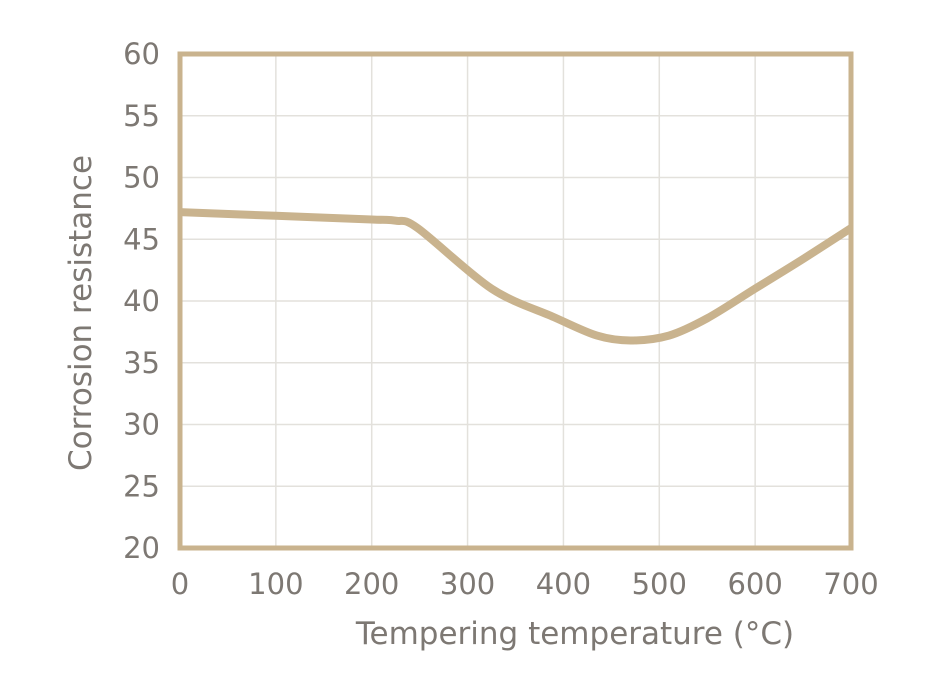 The image size is (940, 693). Describe the element at coordinates (180, 584) in the screenshot. I see `x-tick-label: 0` at that location.